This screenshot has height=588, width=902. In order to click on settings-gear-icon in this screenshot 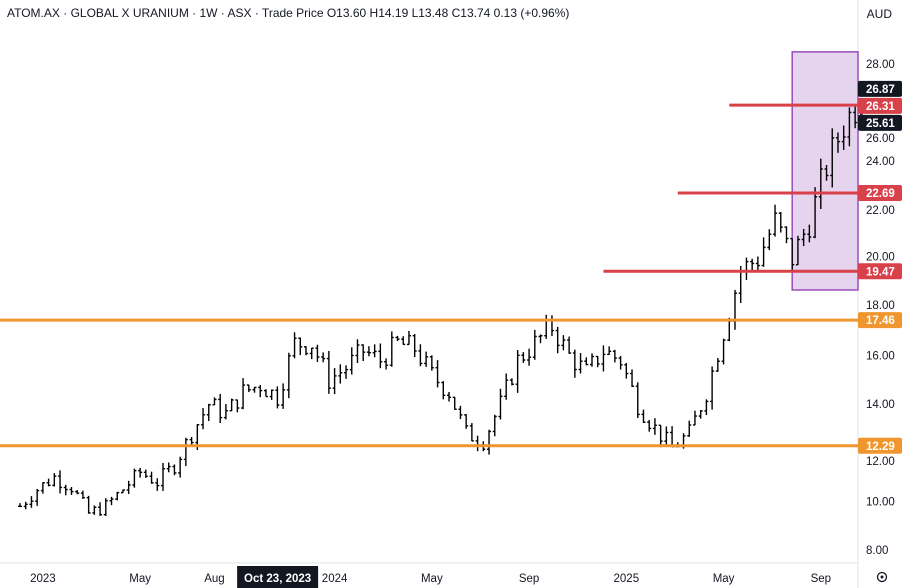, I will do `click(882, 577)`.